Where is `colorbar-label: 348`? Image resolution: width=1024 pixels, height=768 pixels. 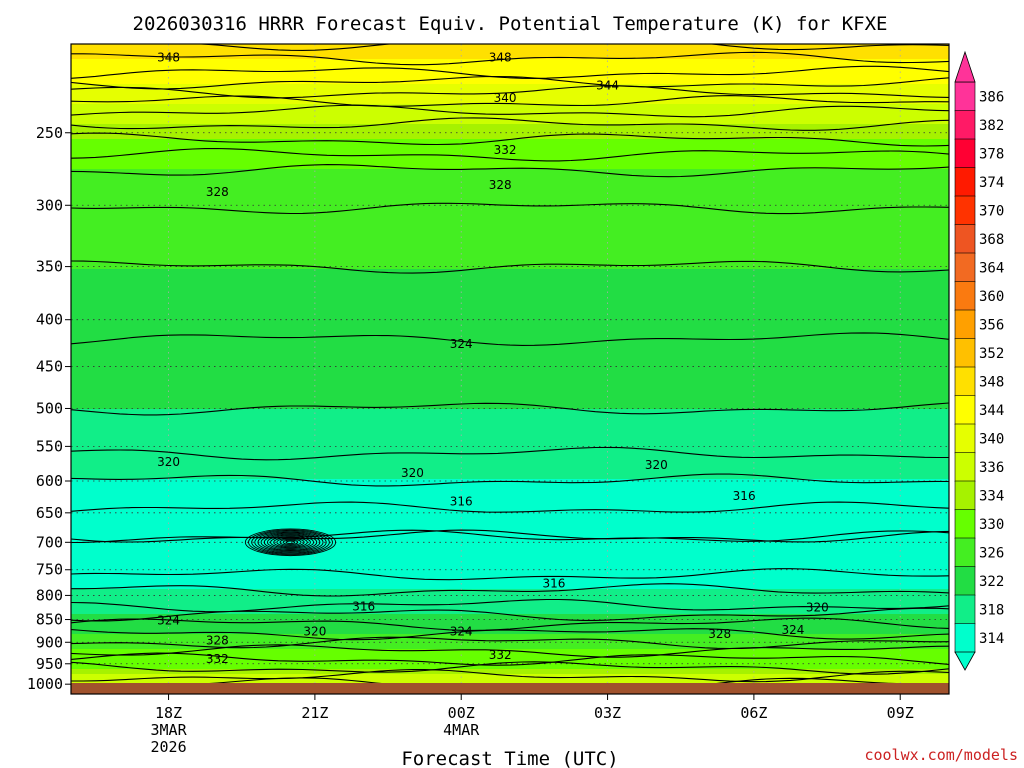
colorbar-label: 348 is located at coordinates (991, 382).